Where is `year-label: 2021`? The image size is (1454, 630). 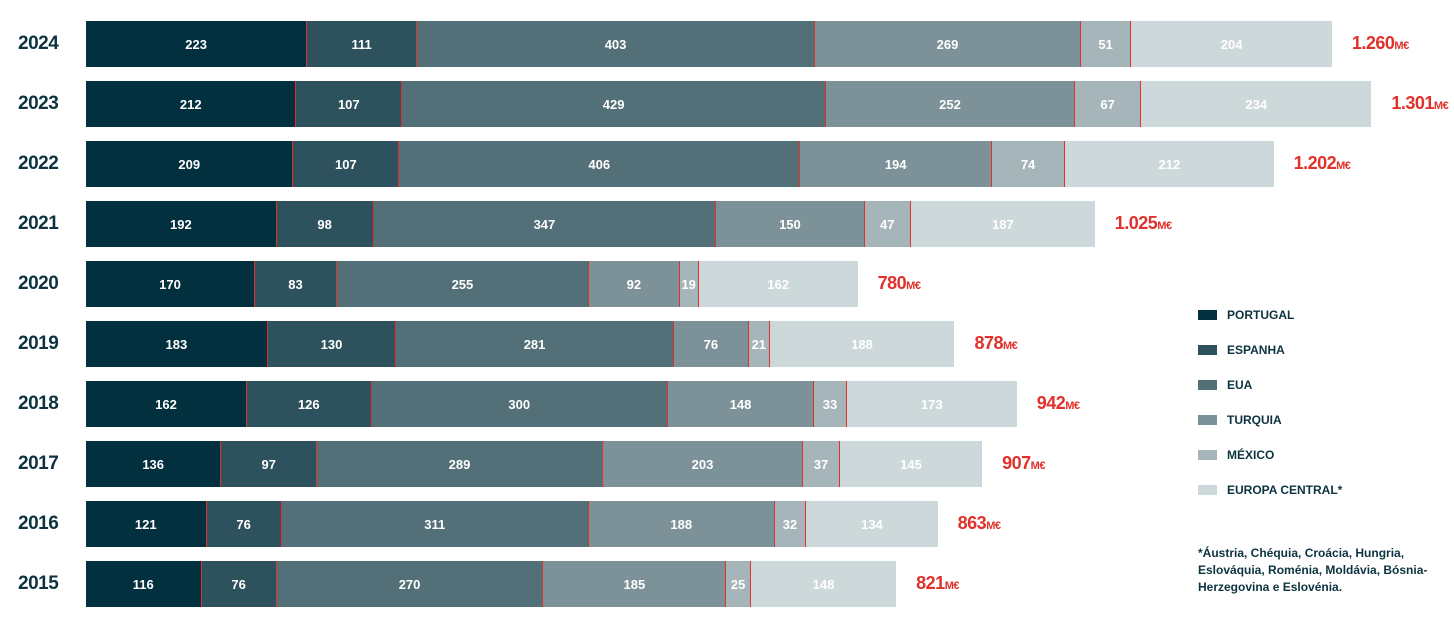 year-label: 2021 is located at coordinates (38, 223).